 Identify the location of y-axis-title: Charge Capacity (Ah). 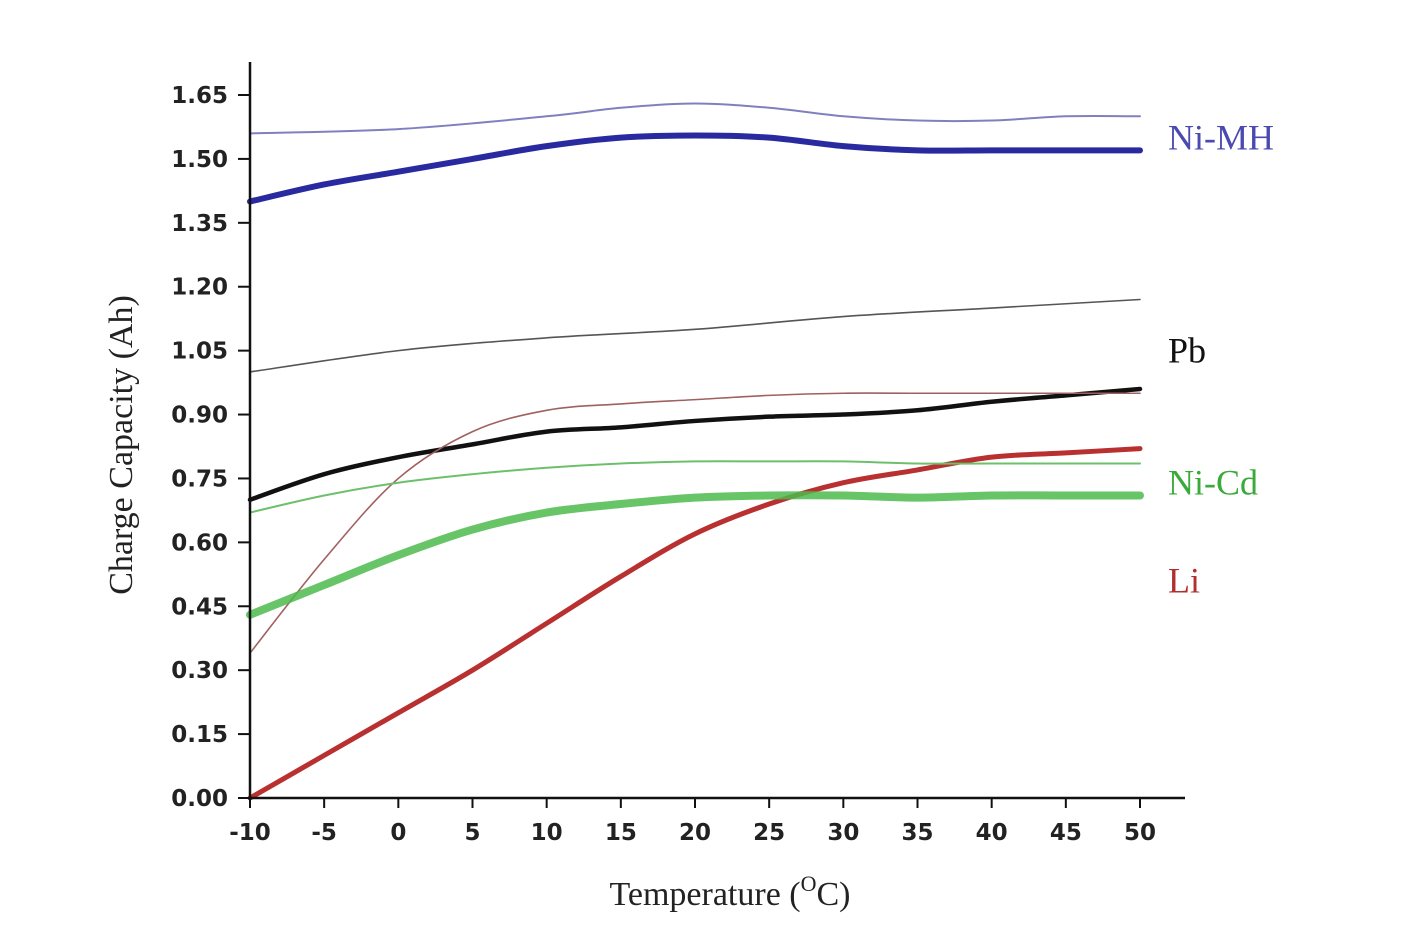
(121, 445).